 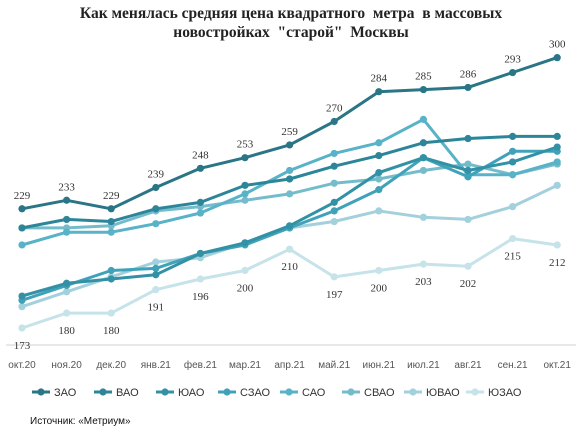 I want to click on data-label: 284, so click(x=379, y=79).